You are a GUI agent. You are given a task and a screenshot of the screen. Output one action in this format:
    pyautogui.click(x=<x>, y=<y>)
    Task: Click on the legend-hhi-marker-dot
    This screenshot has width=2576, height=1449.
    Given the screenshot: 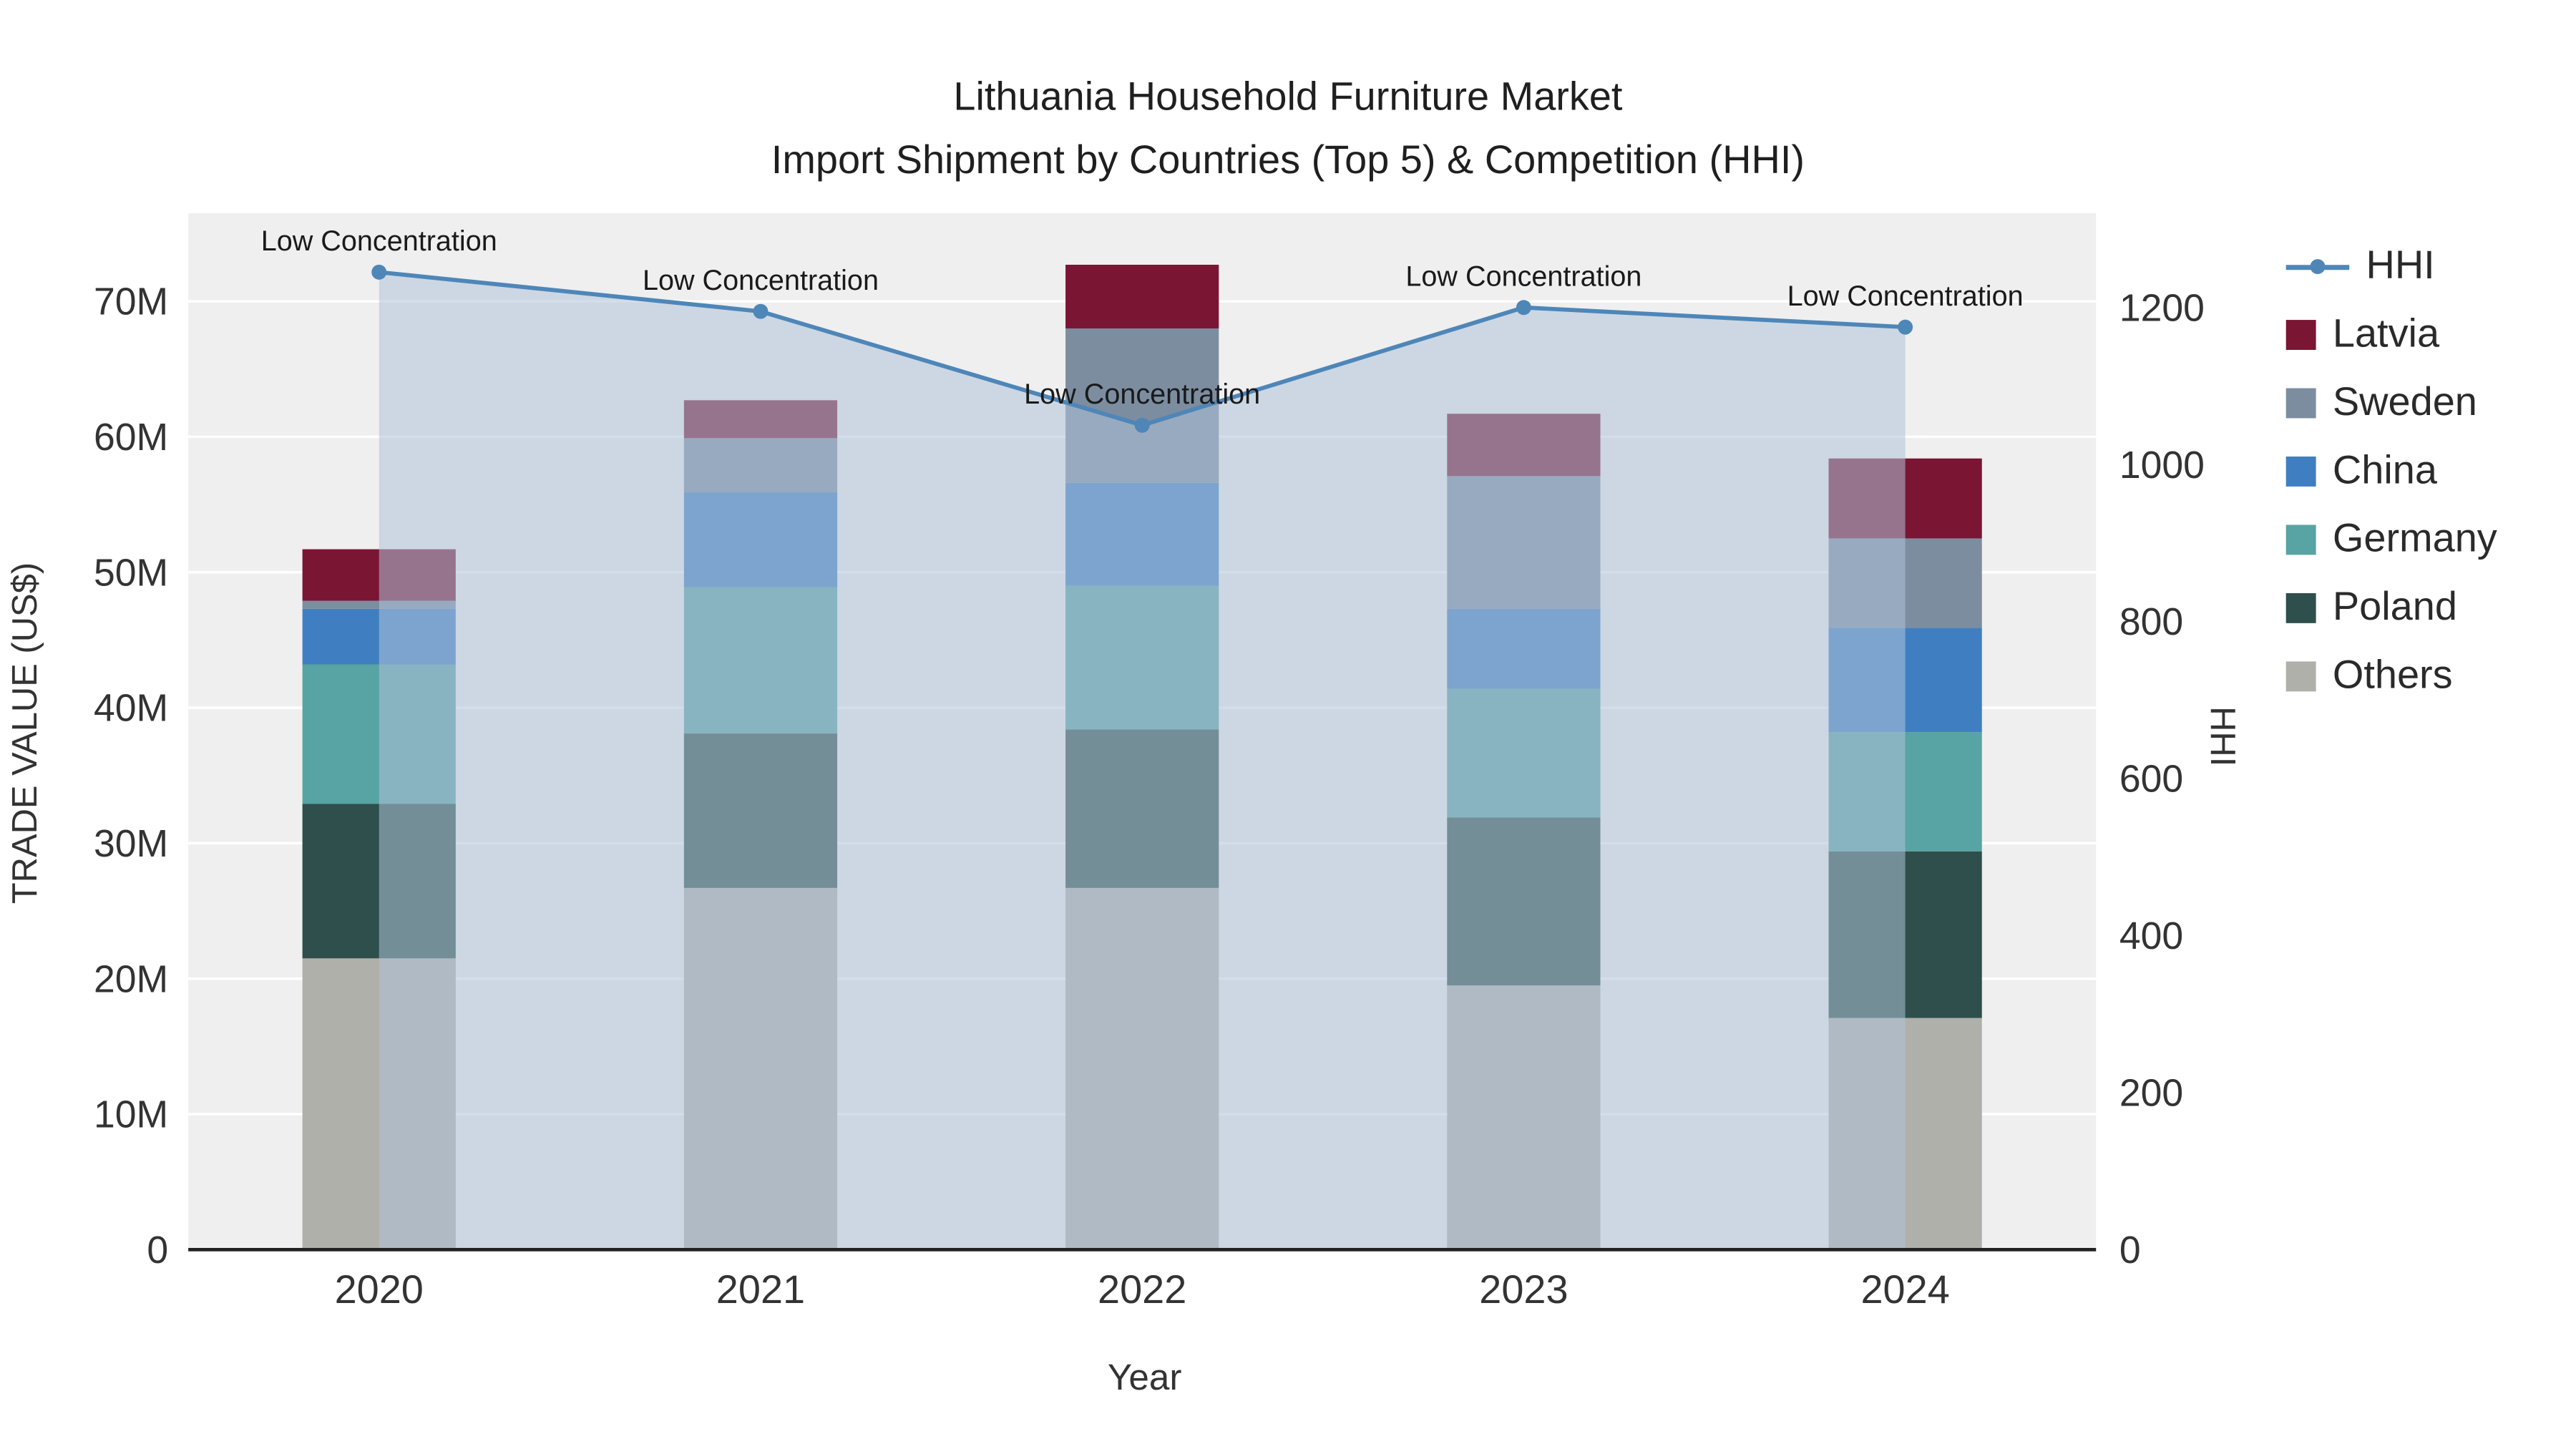 What is the action you would take?
    pyautogui.click(x=2318, y=267)
    